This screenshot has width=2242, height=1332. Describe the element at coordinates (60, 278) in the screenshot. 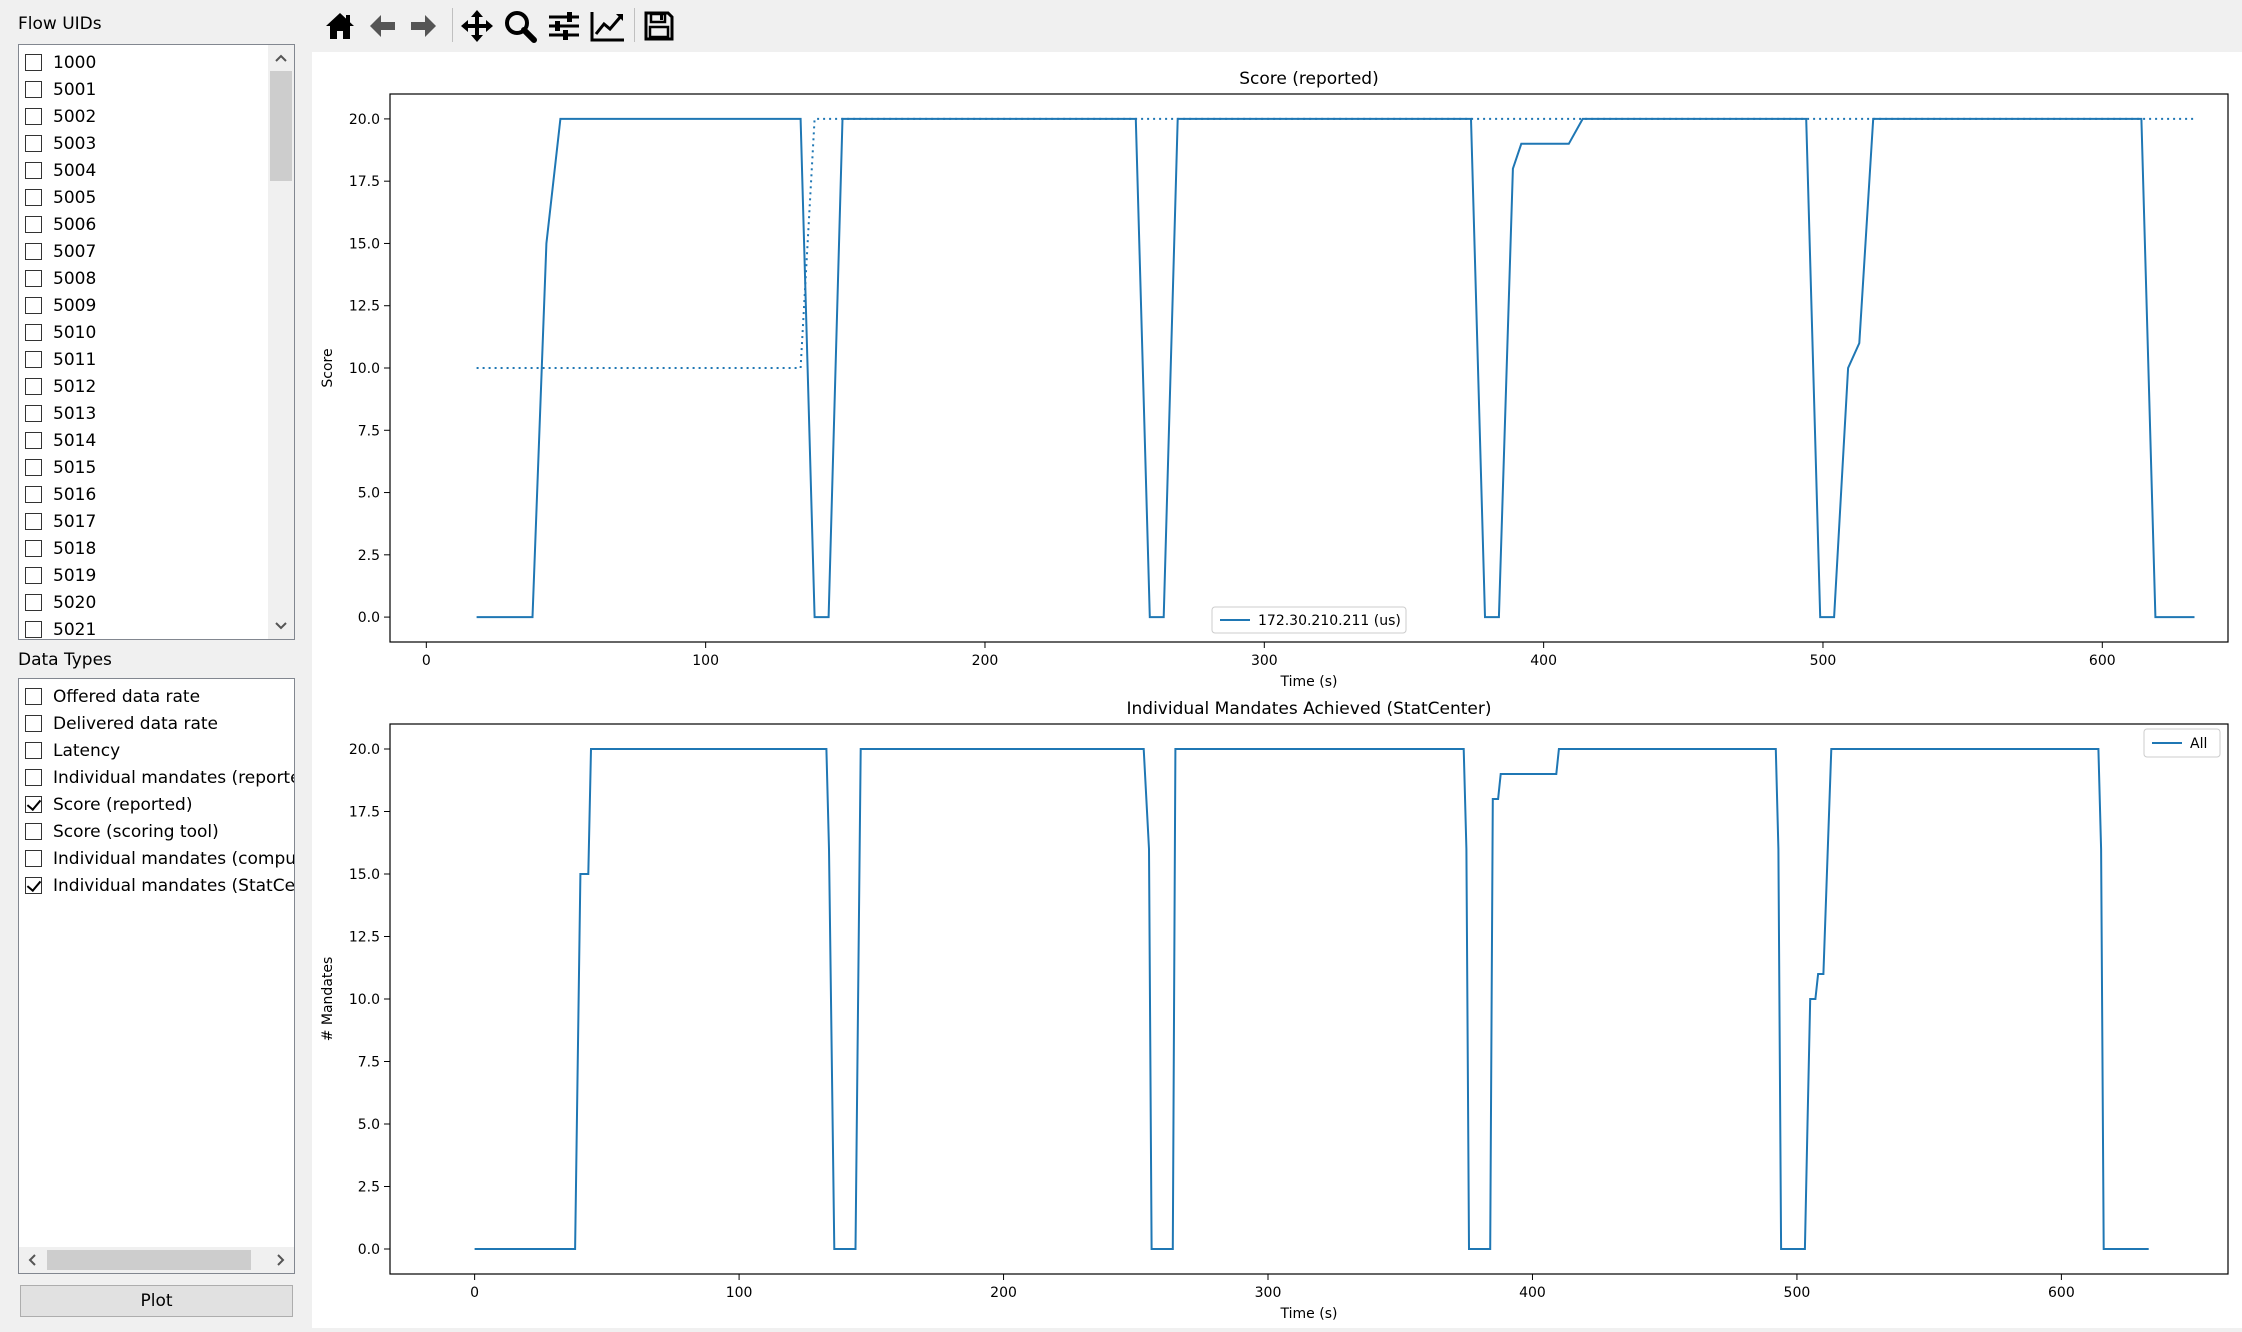

I see `flow-uid-item: 5008` at that location.